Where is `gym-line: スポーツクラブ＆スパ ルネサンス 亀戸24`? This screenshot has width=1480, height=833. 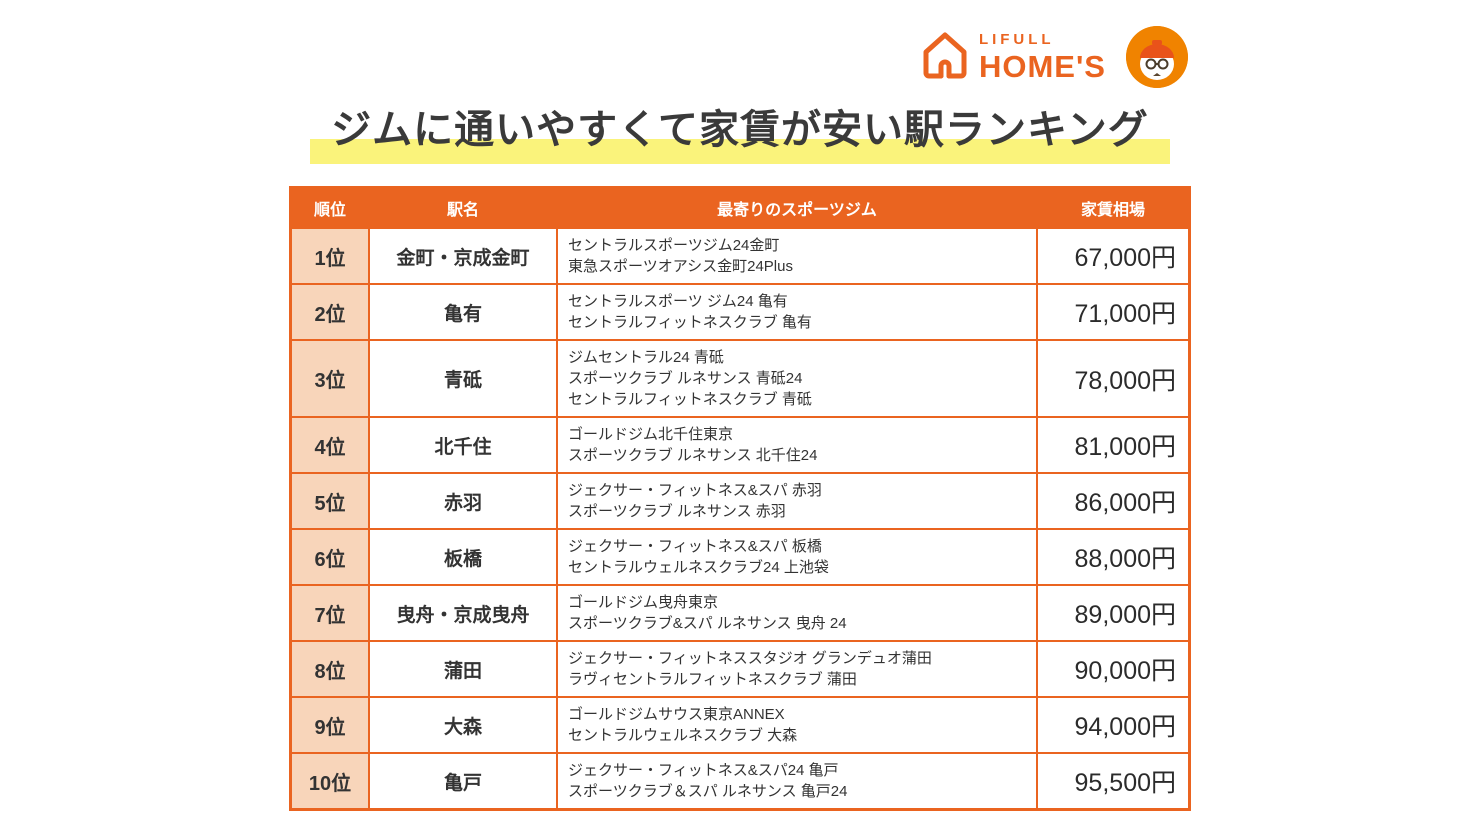
gym-line: スポーツクラブ＆スパ ルネサンス 亀戸24 is located at coordinates (708, 791).